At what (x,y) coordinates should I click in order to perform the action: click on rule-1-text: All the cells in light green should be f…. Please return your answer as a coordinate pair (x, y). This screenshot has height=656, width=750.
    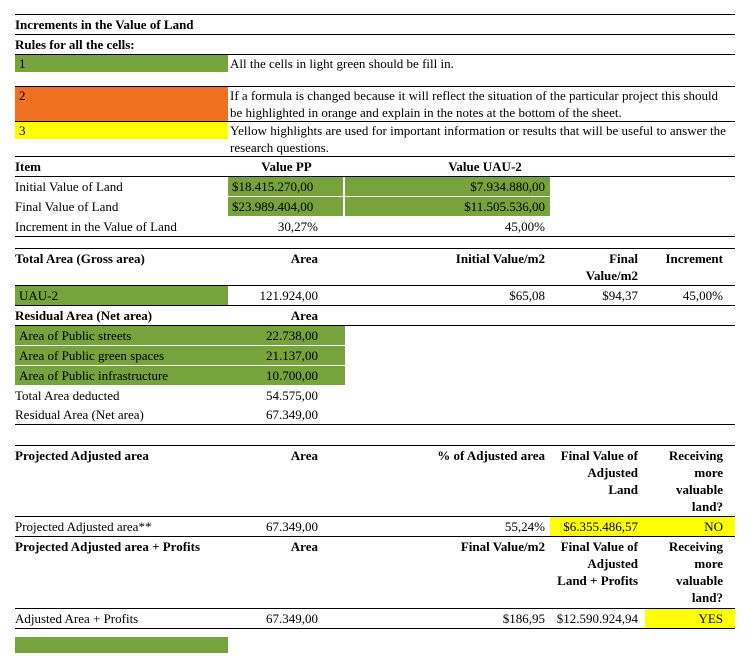
    Looking at the image, I should click on (342, 63).